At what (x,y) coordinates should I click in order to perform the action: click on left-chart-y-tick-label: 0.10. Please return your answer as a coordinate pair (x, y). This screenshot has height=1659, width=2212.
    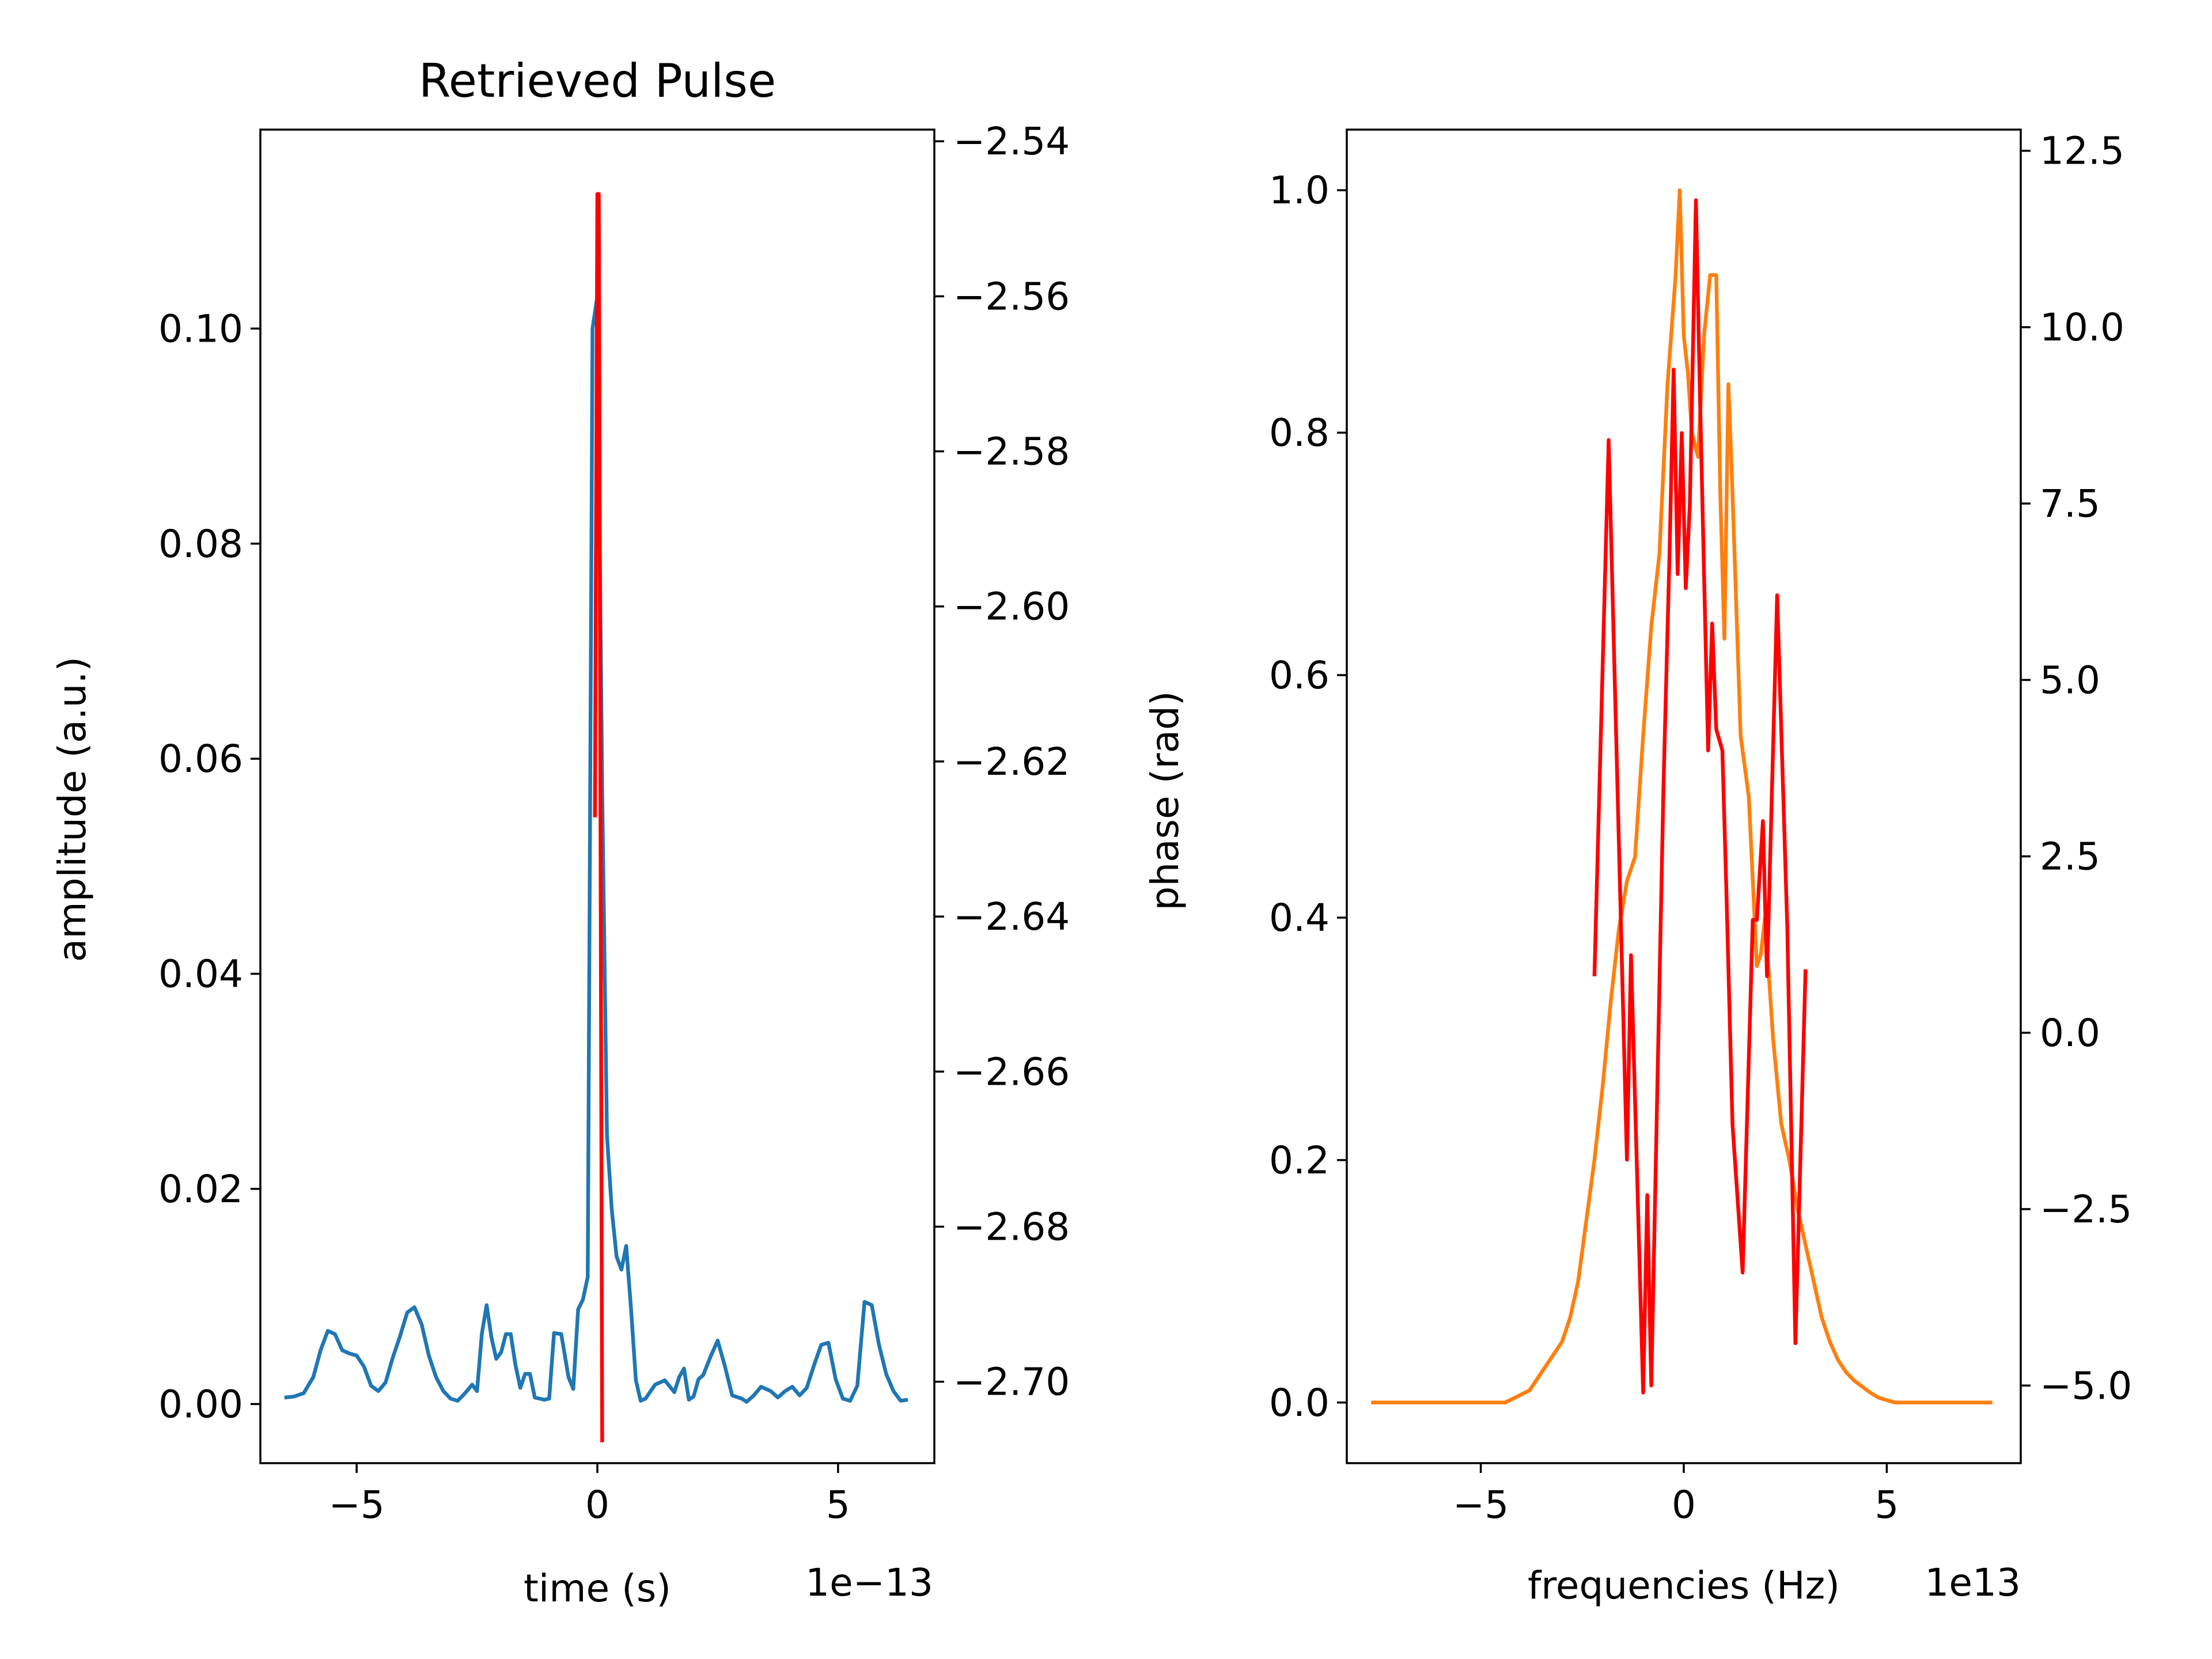
    Looking at the image, I should click on (200, 328).